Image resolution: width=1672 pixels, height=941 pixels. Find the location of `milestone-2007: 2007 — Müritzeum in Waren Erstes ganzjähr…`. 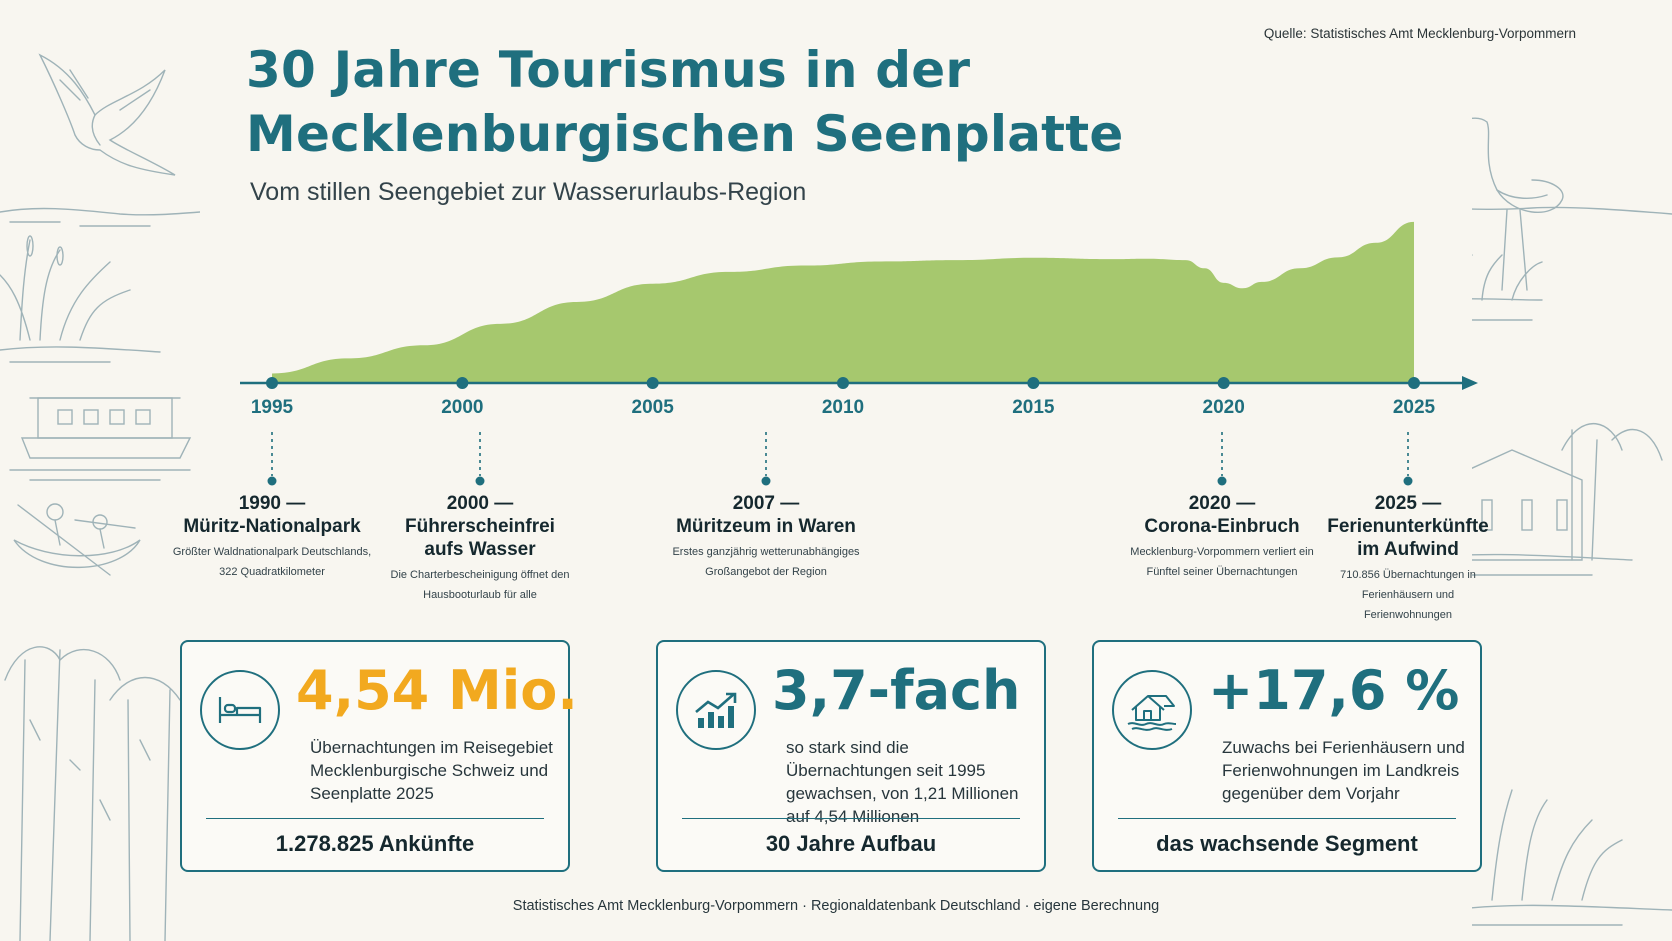

milestone-2007: 2007 — Müritzeum in Waren Erstes ganzjähr… is located at coordinates (766, 537).